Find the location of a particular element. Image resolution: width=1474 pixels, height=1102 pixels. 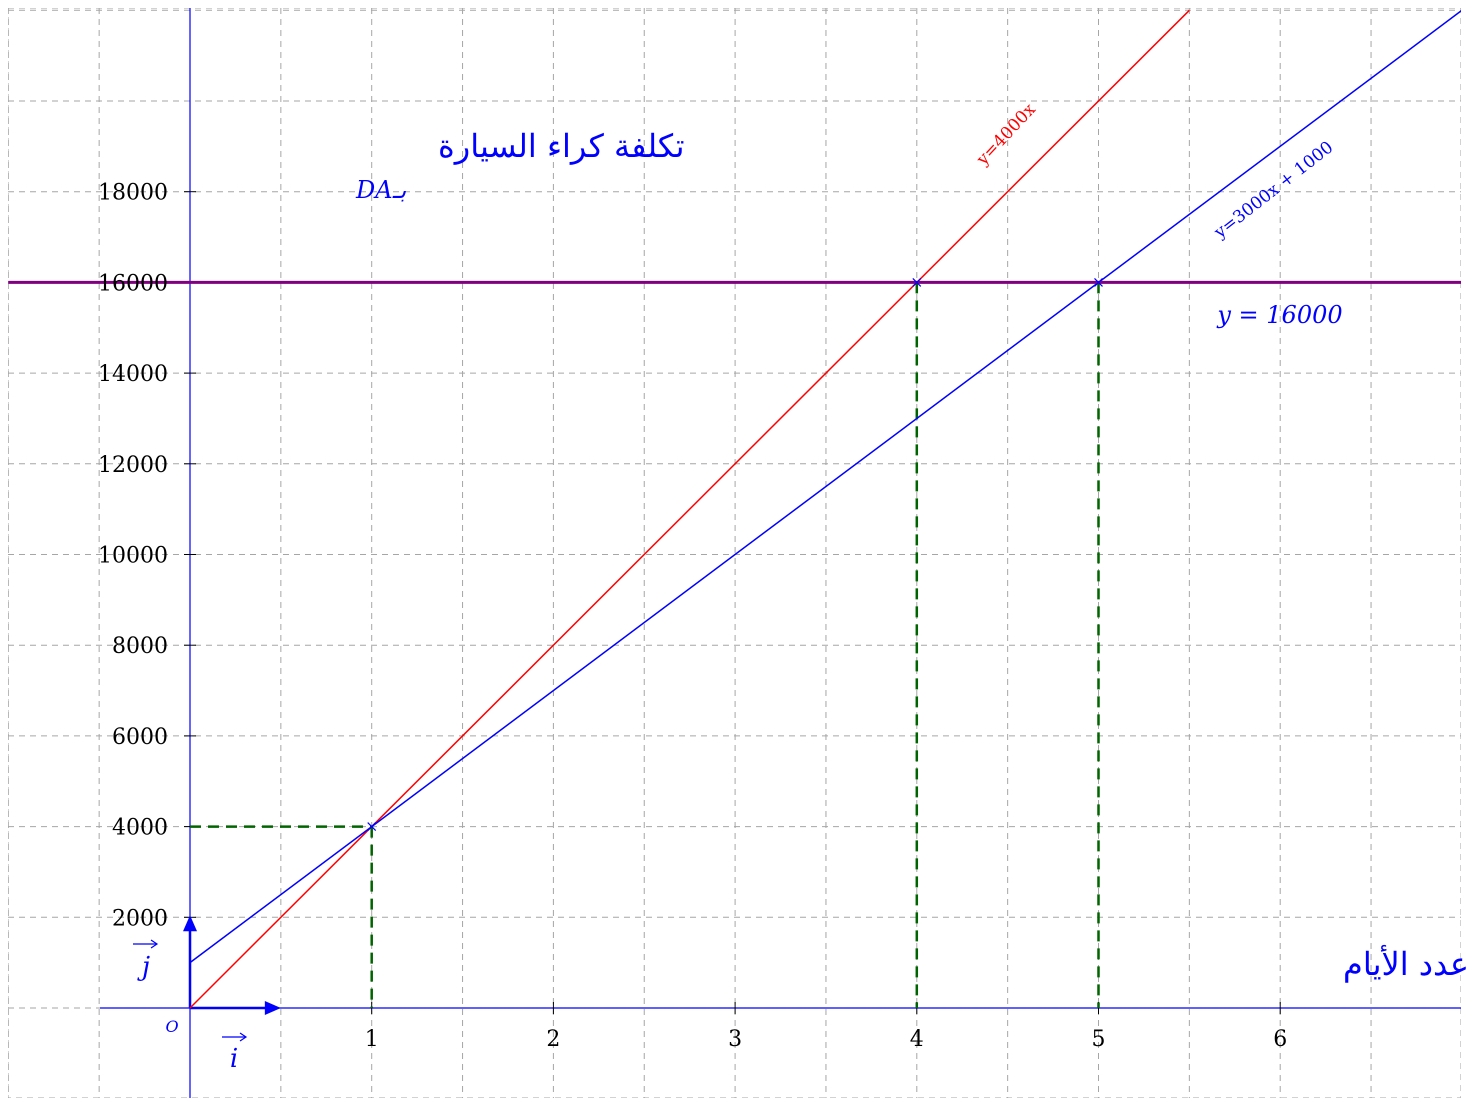

unit-vector-j-label: j is located at coordinates (143, 967).